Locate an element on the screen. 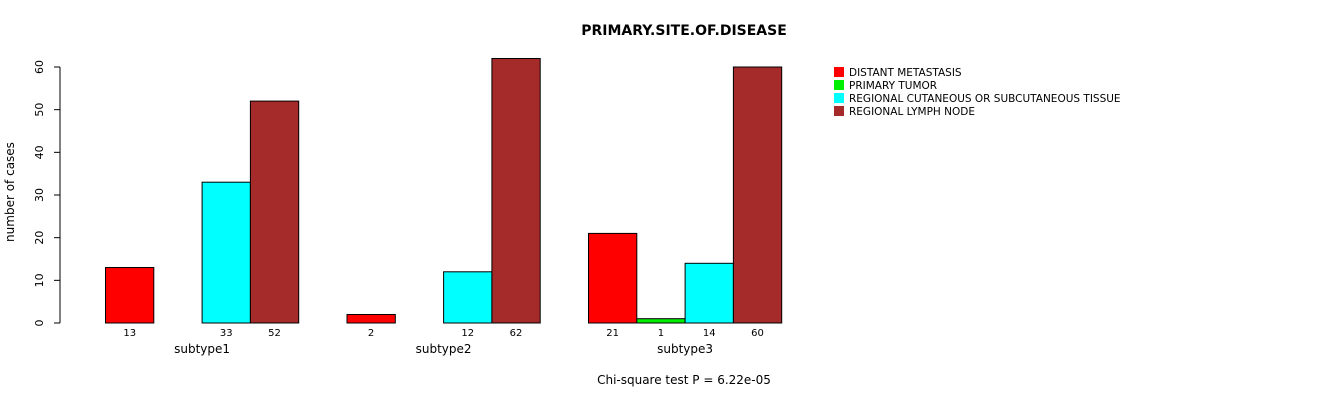  y-tick-label: 0 is located at coordinates (39, 323).